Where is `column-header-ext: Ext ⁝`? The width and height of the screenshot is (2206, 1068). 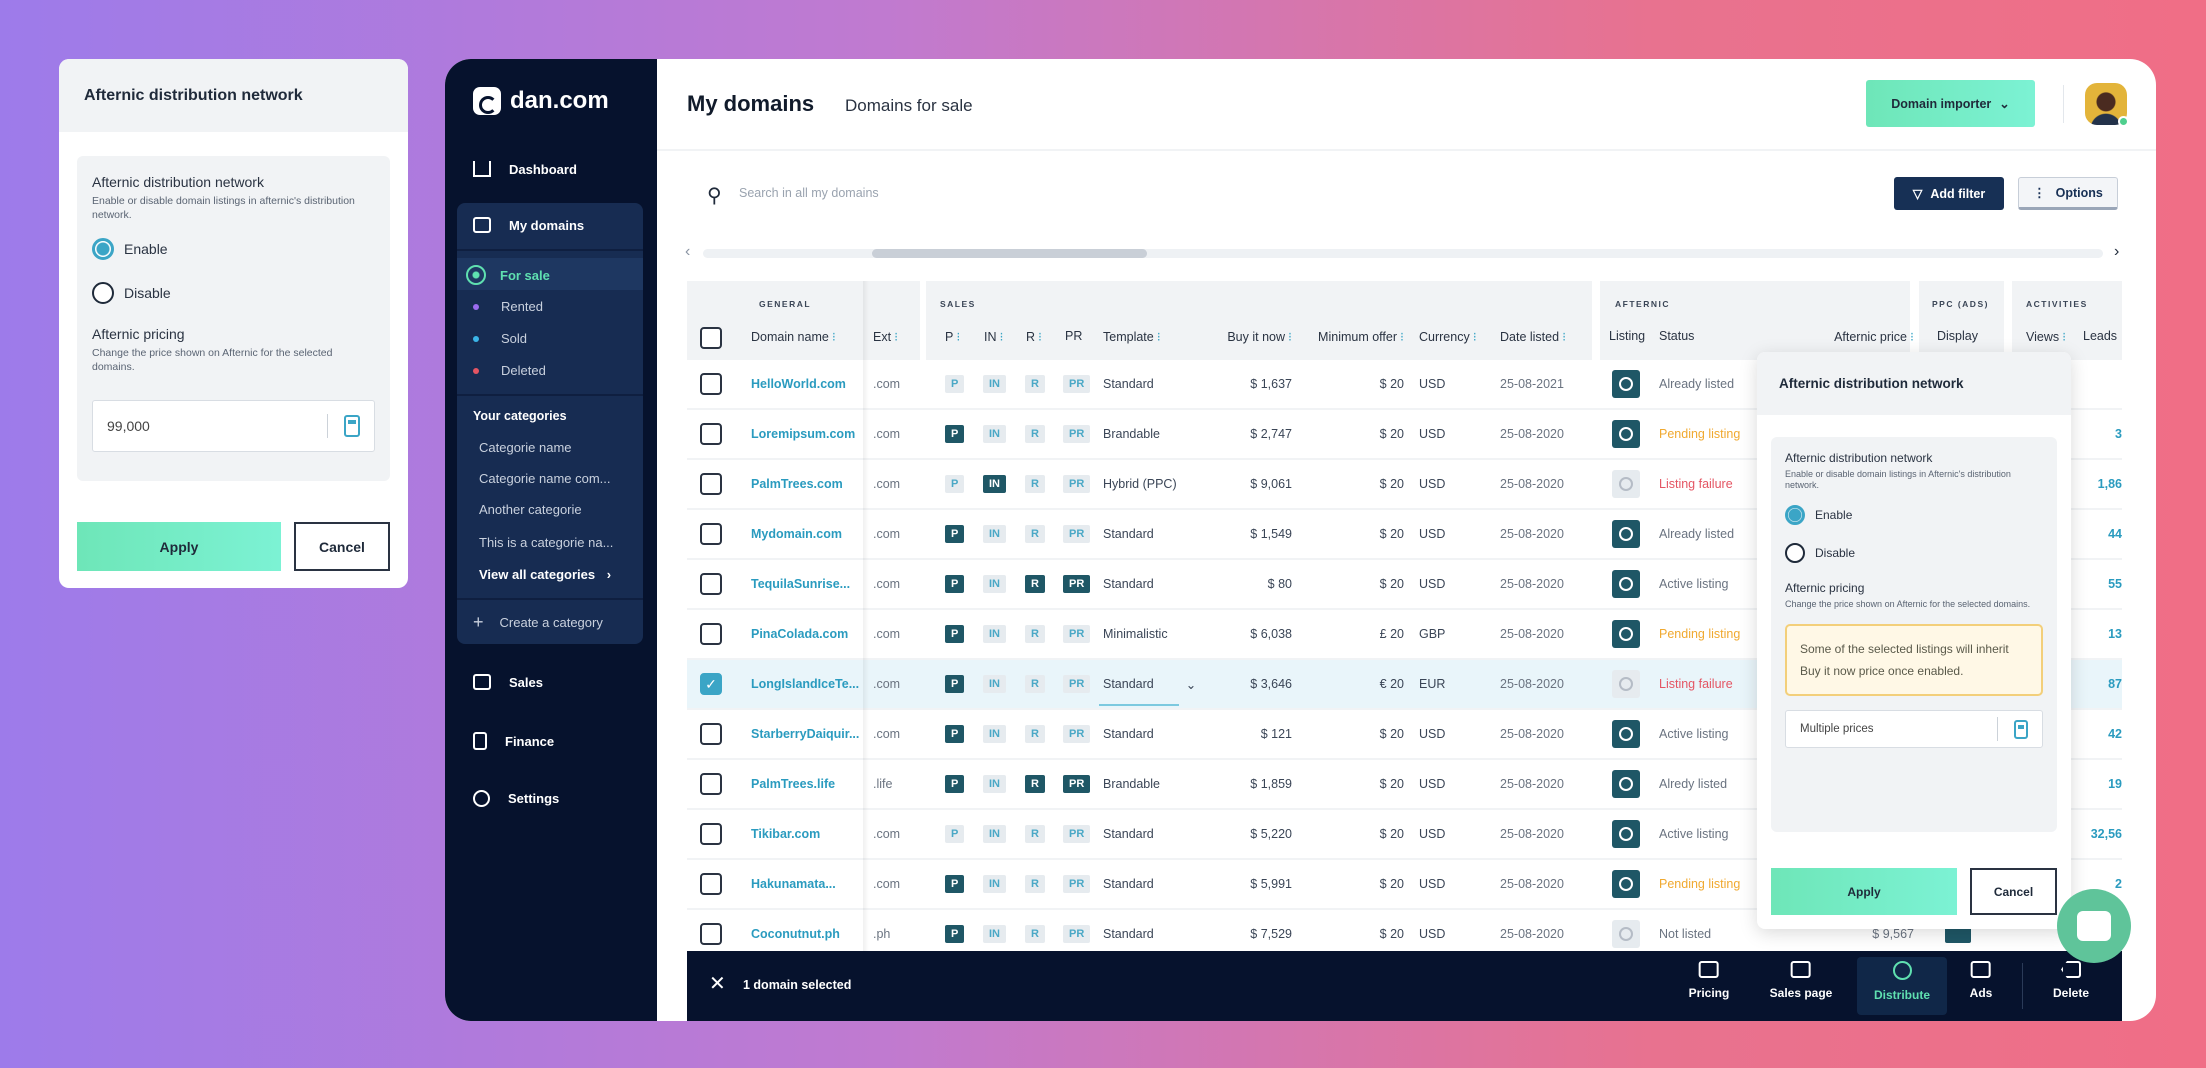 column-header-ext: Ext ⁝ is located at coordinates (885, 336).